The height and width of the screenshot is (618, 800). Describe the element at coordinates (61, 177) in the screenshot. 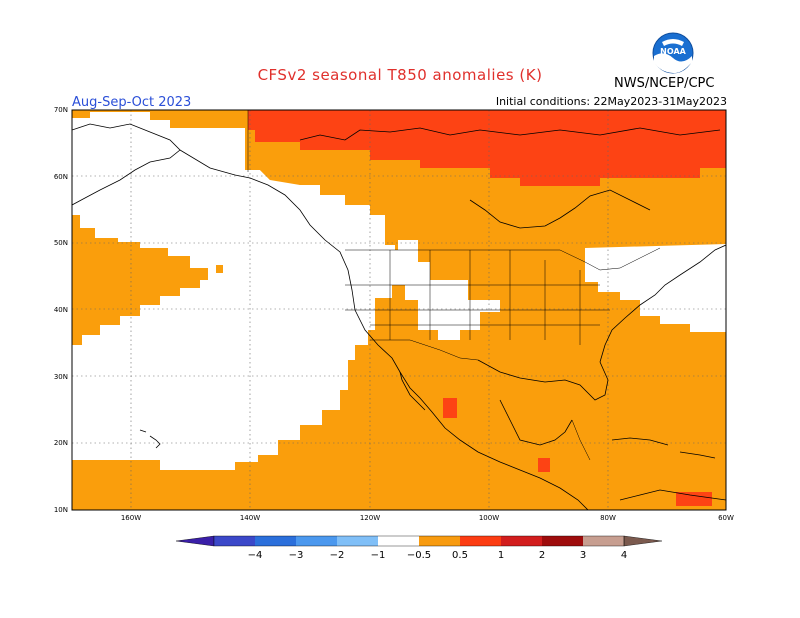

I see `lat-label: 60N` at that location.